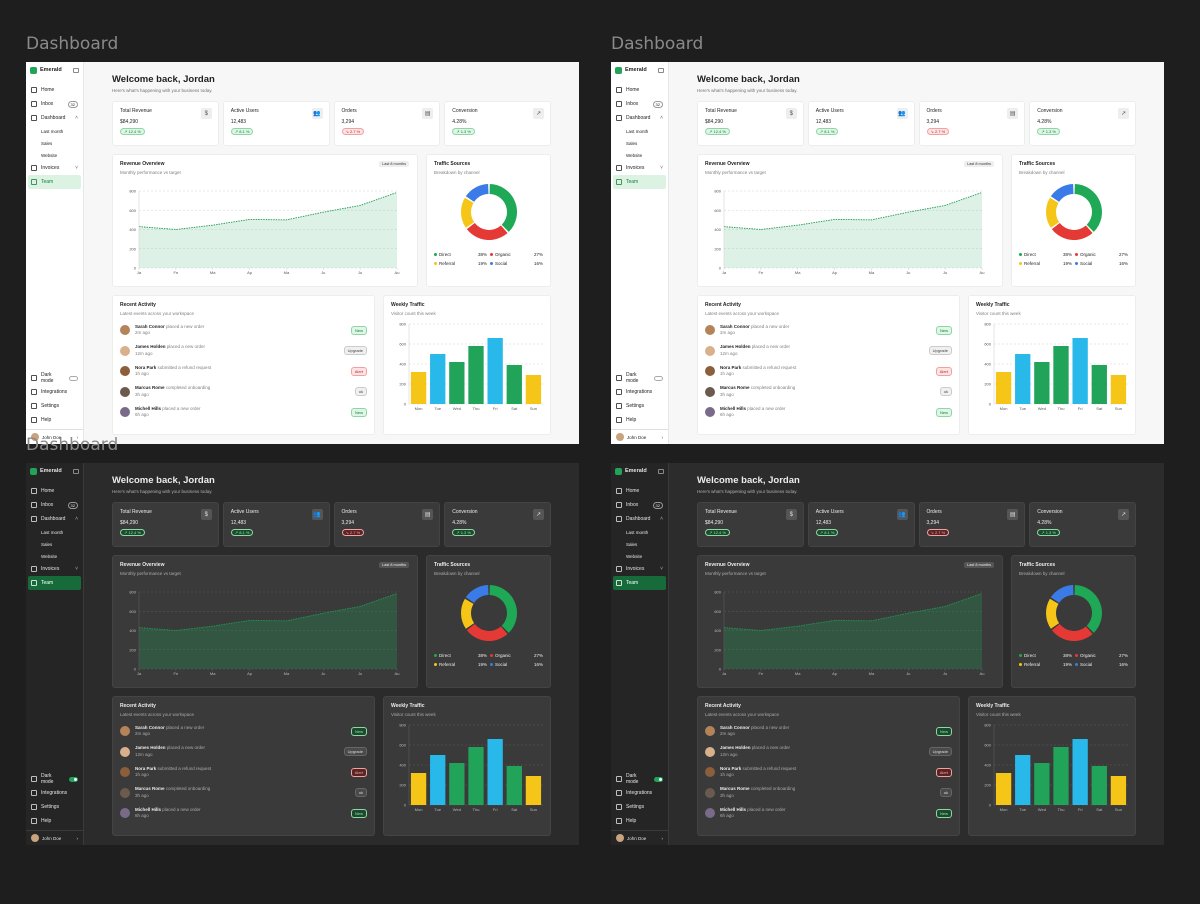  What do you see at coordinates (1023, 379) in the screenshot?
I see `bar-tue` at bounding box center [1023, 379].